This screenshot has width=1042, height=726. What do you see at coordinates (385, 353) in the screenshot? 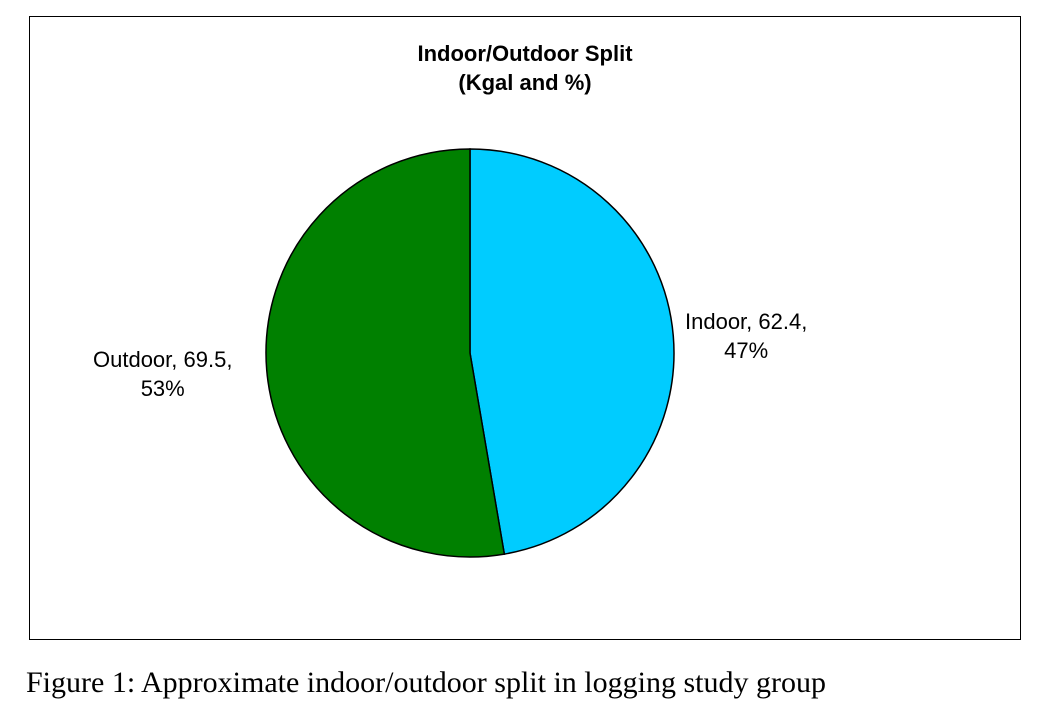
I see `pie-slice-outdoor` at bounding box center [385, 353].